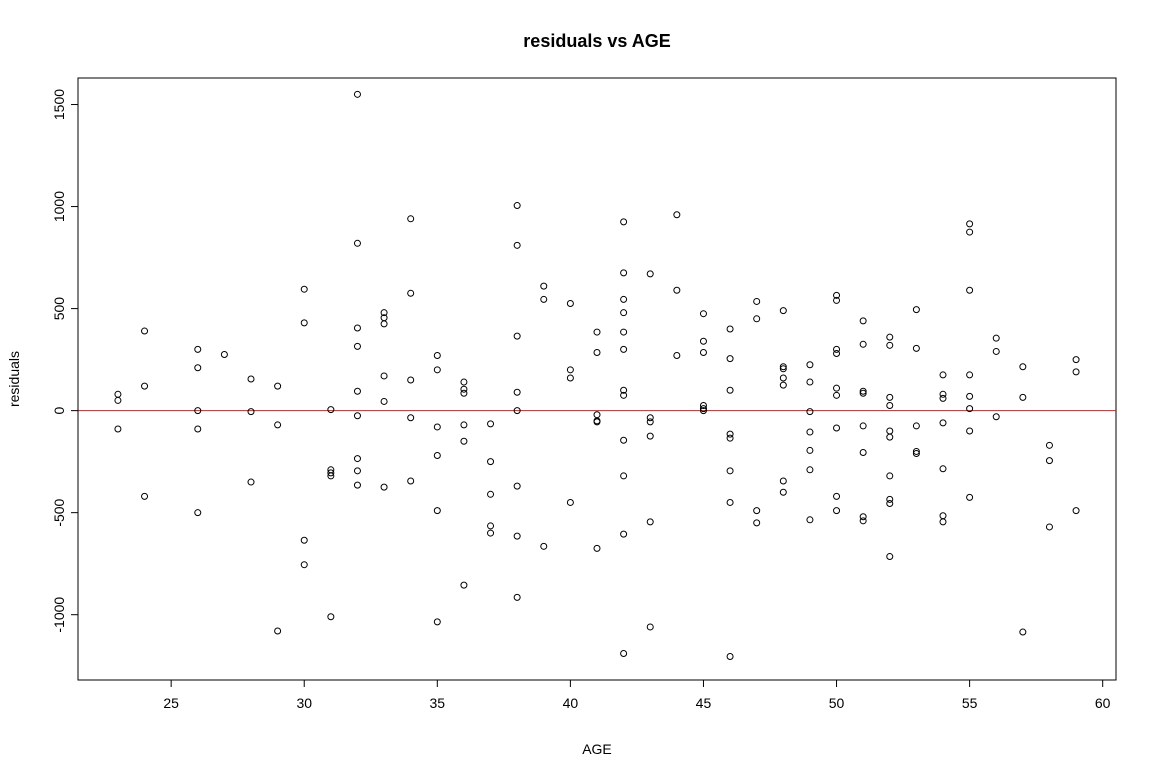  I want to click on x-tick-label: 30, so click(304, 703).